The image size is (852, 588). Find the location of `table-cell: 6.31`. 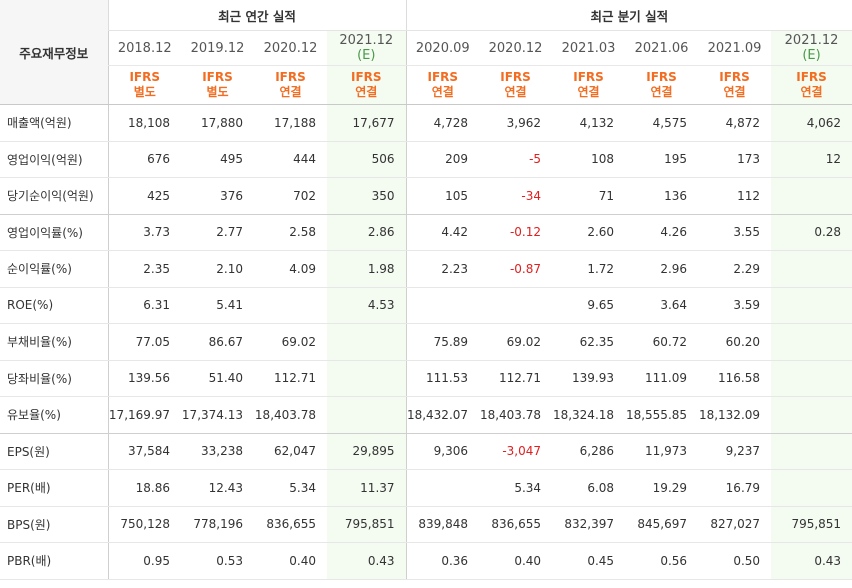

table-cell: 6.31 is located at coordinates (144, 305).